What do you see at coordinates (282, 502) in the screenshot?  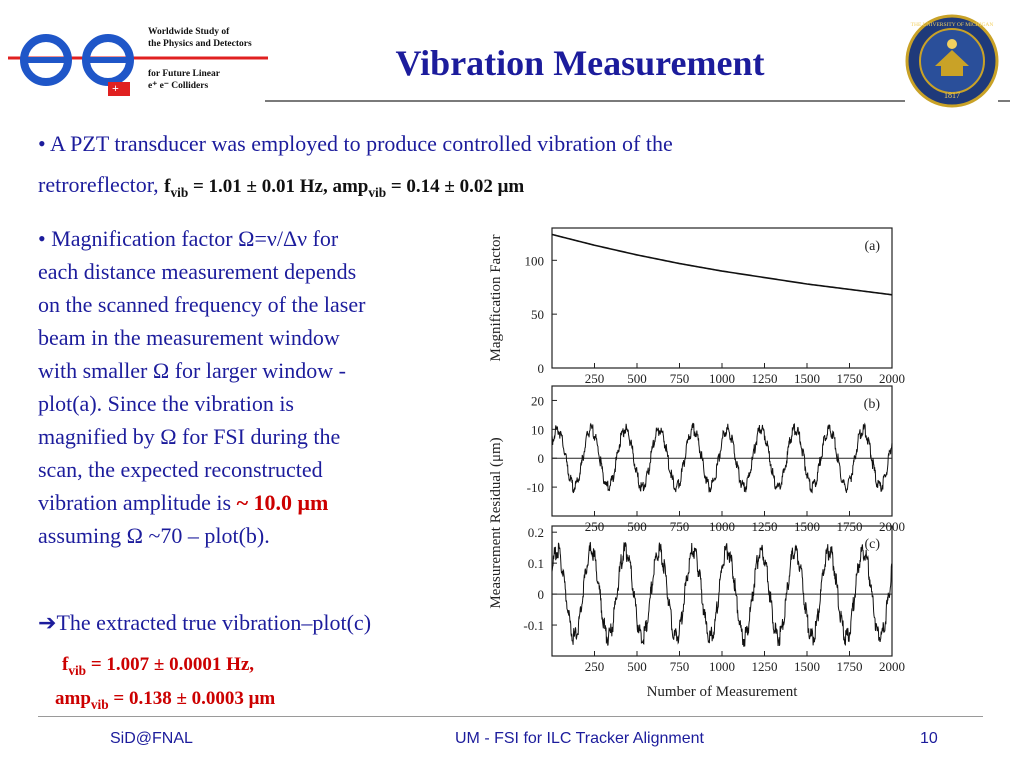 I see `expected-amplitude: ~ 10.0 μm` at bounding box center [282, 502].